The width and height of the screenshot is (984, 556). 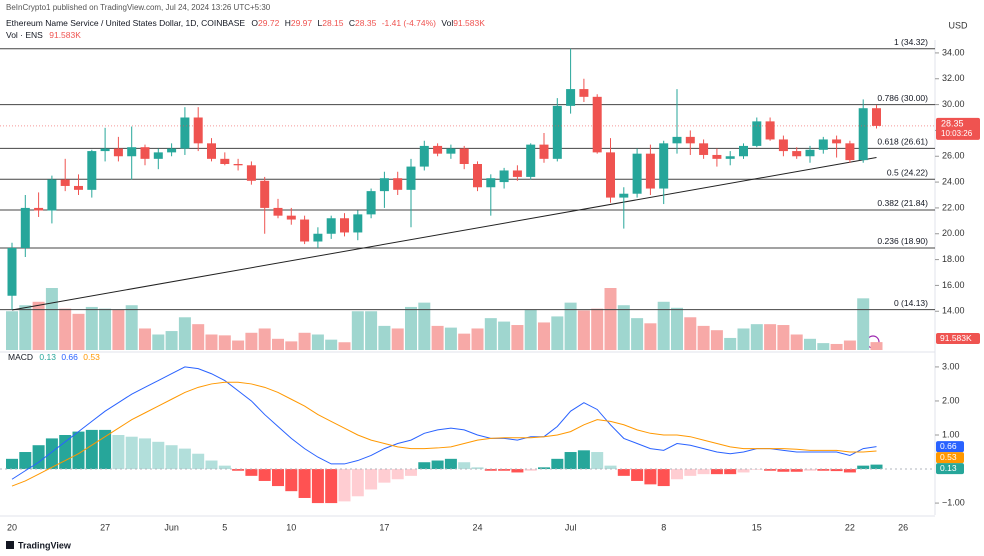 I want to click on x-tick-label: 22, so click(x=850, y=527).